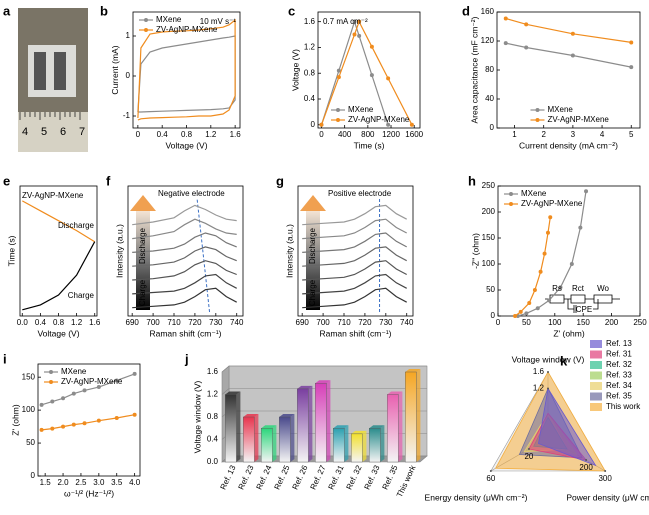 The image size is (649, 515). What do you see at coordinates (539, 388) in the screenshot?
I see `radar-tick-label: 1.2` at bounding box center [539, 388].